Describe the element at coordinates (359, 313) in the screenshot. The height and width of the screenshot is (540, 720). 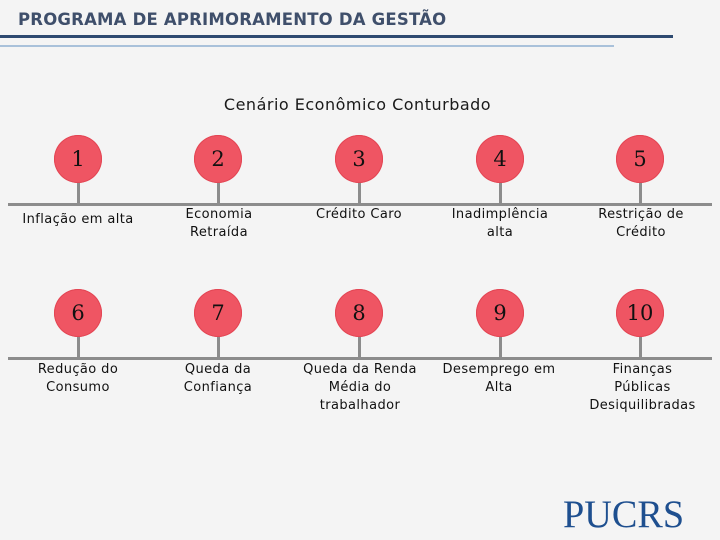
I see `step-8-circle: 8` at that location.